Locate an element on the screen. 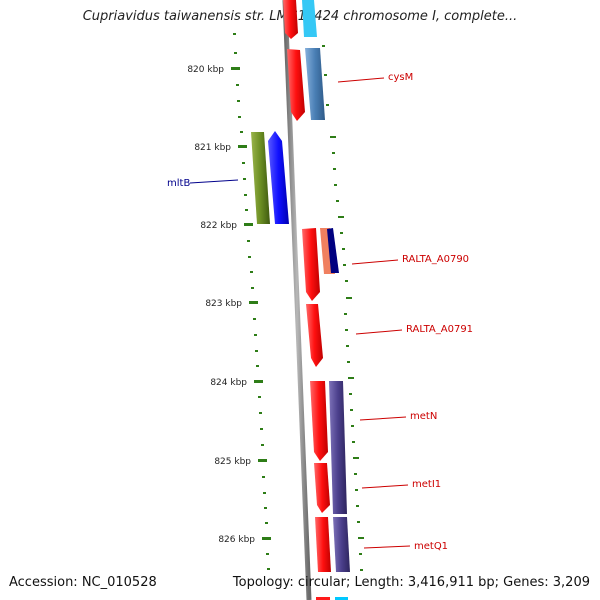 The image size is (600, 600). tick-label: 823 kbp is located at coordinates (223, 304).